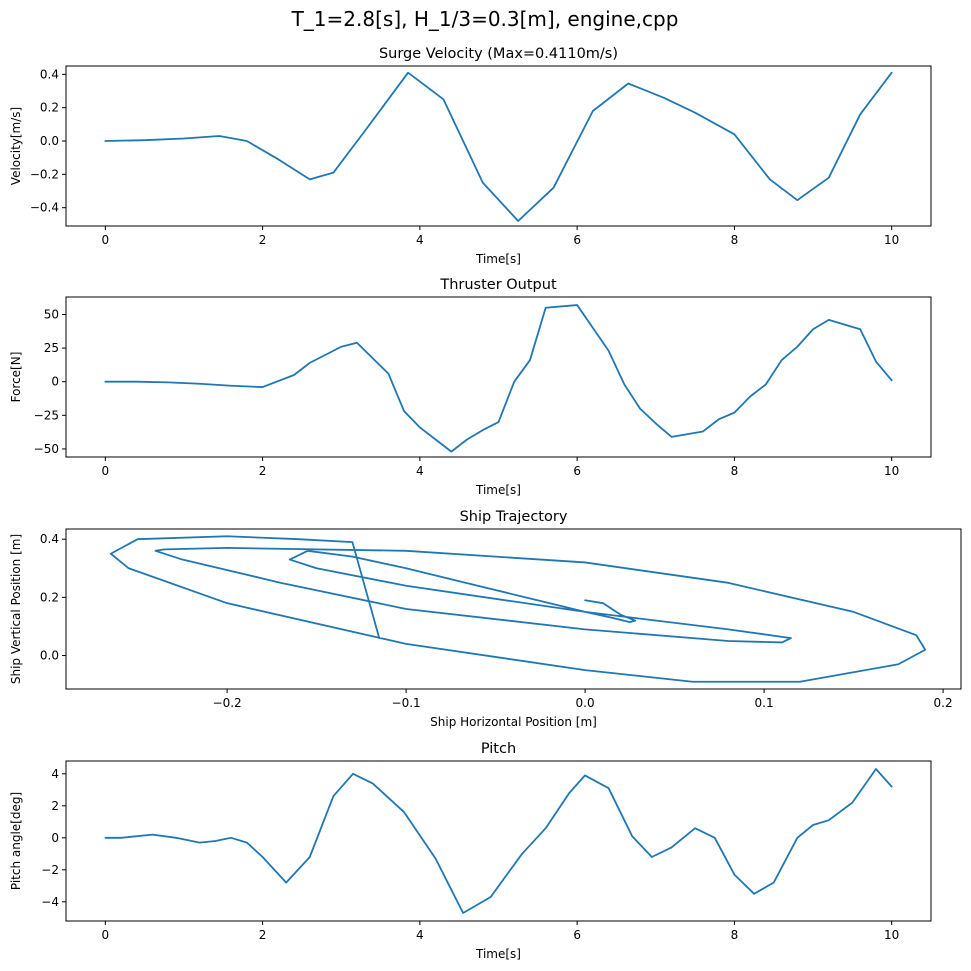 Image resolution: width=971 pixels, height=971 pixels. I want to click on thruster-output-axes-frame, so click(498, 377).